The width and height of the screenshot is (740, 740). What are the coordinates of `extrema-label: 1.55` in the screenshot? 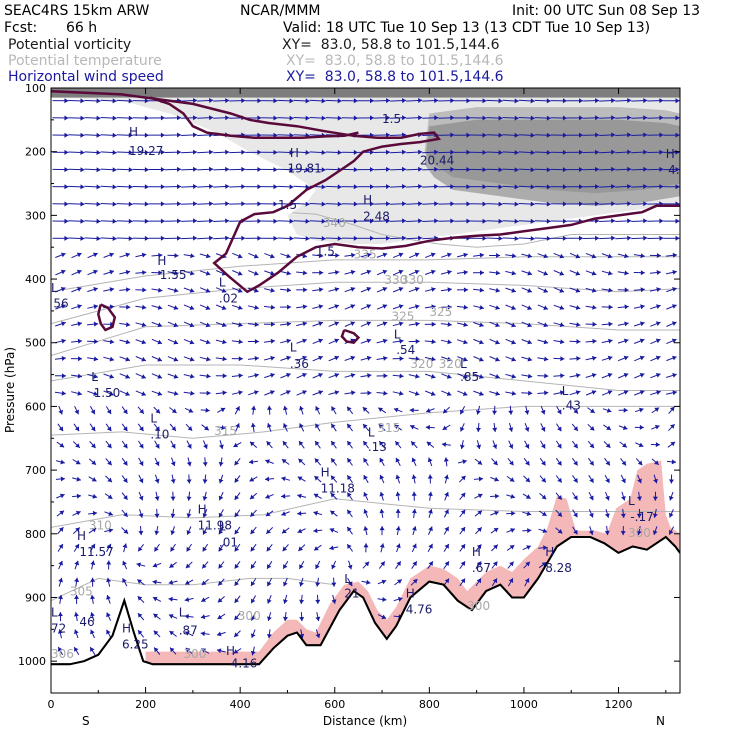 It's located at (173, 275).